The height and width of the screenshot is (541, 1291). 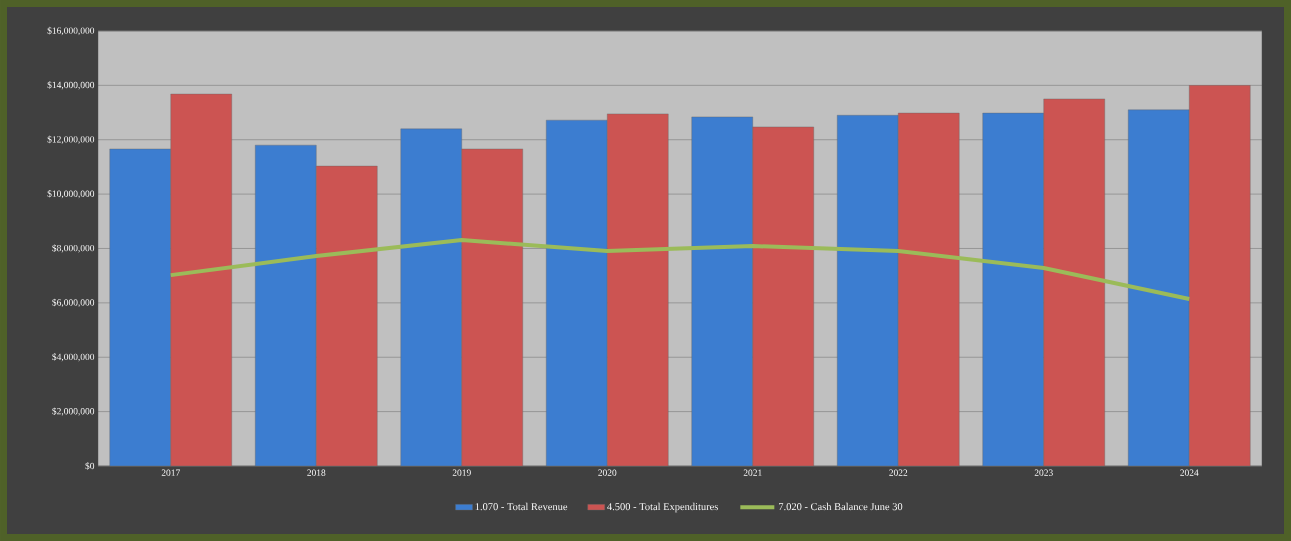 I want to click on y-tick-label: $16,000,000, so click(x=71, y=31).